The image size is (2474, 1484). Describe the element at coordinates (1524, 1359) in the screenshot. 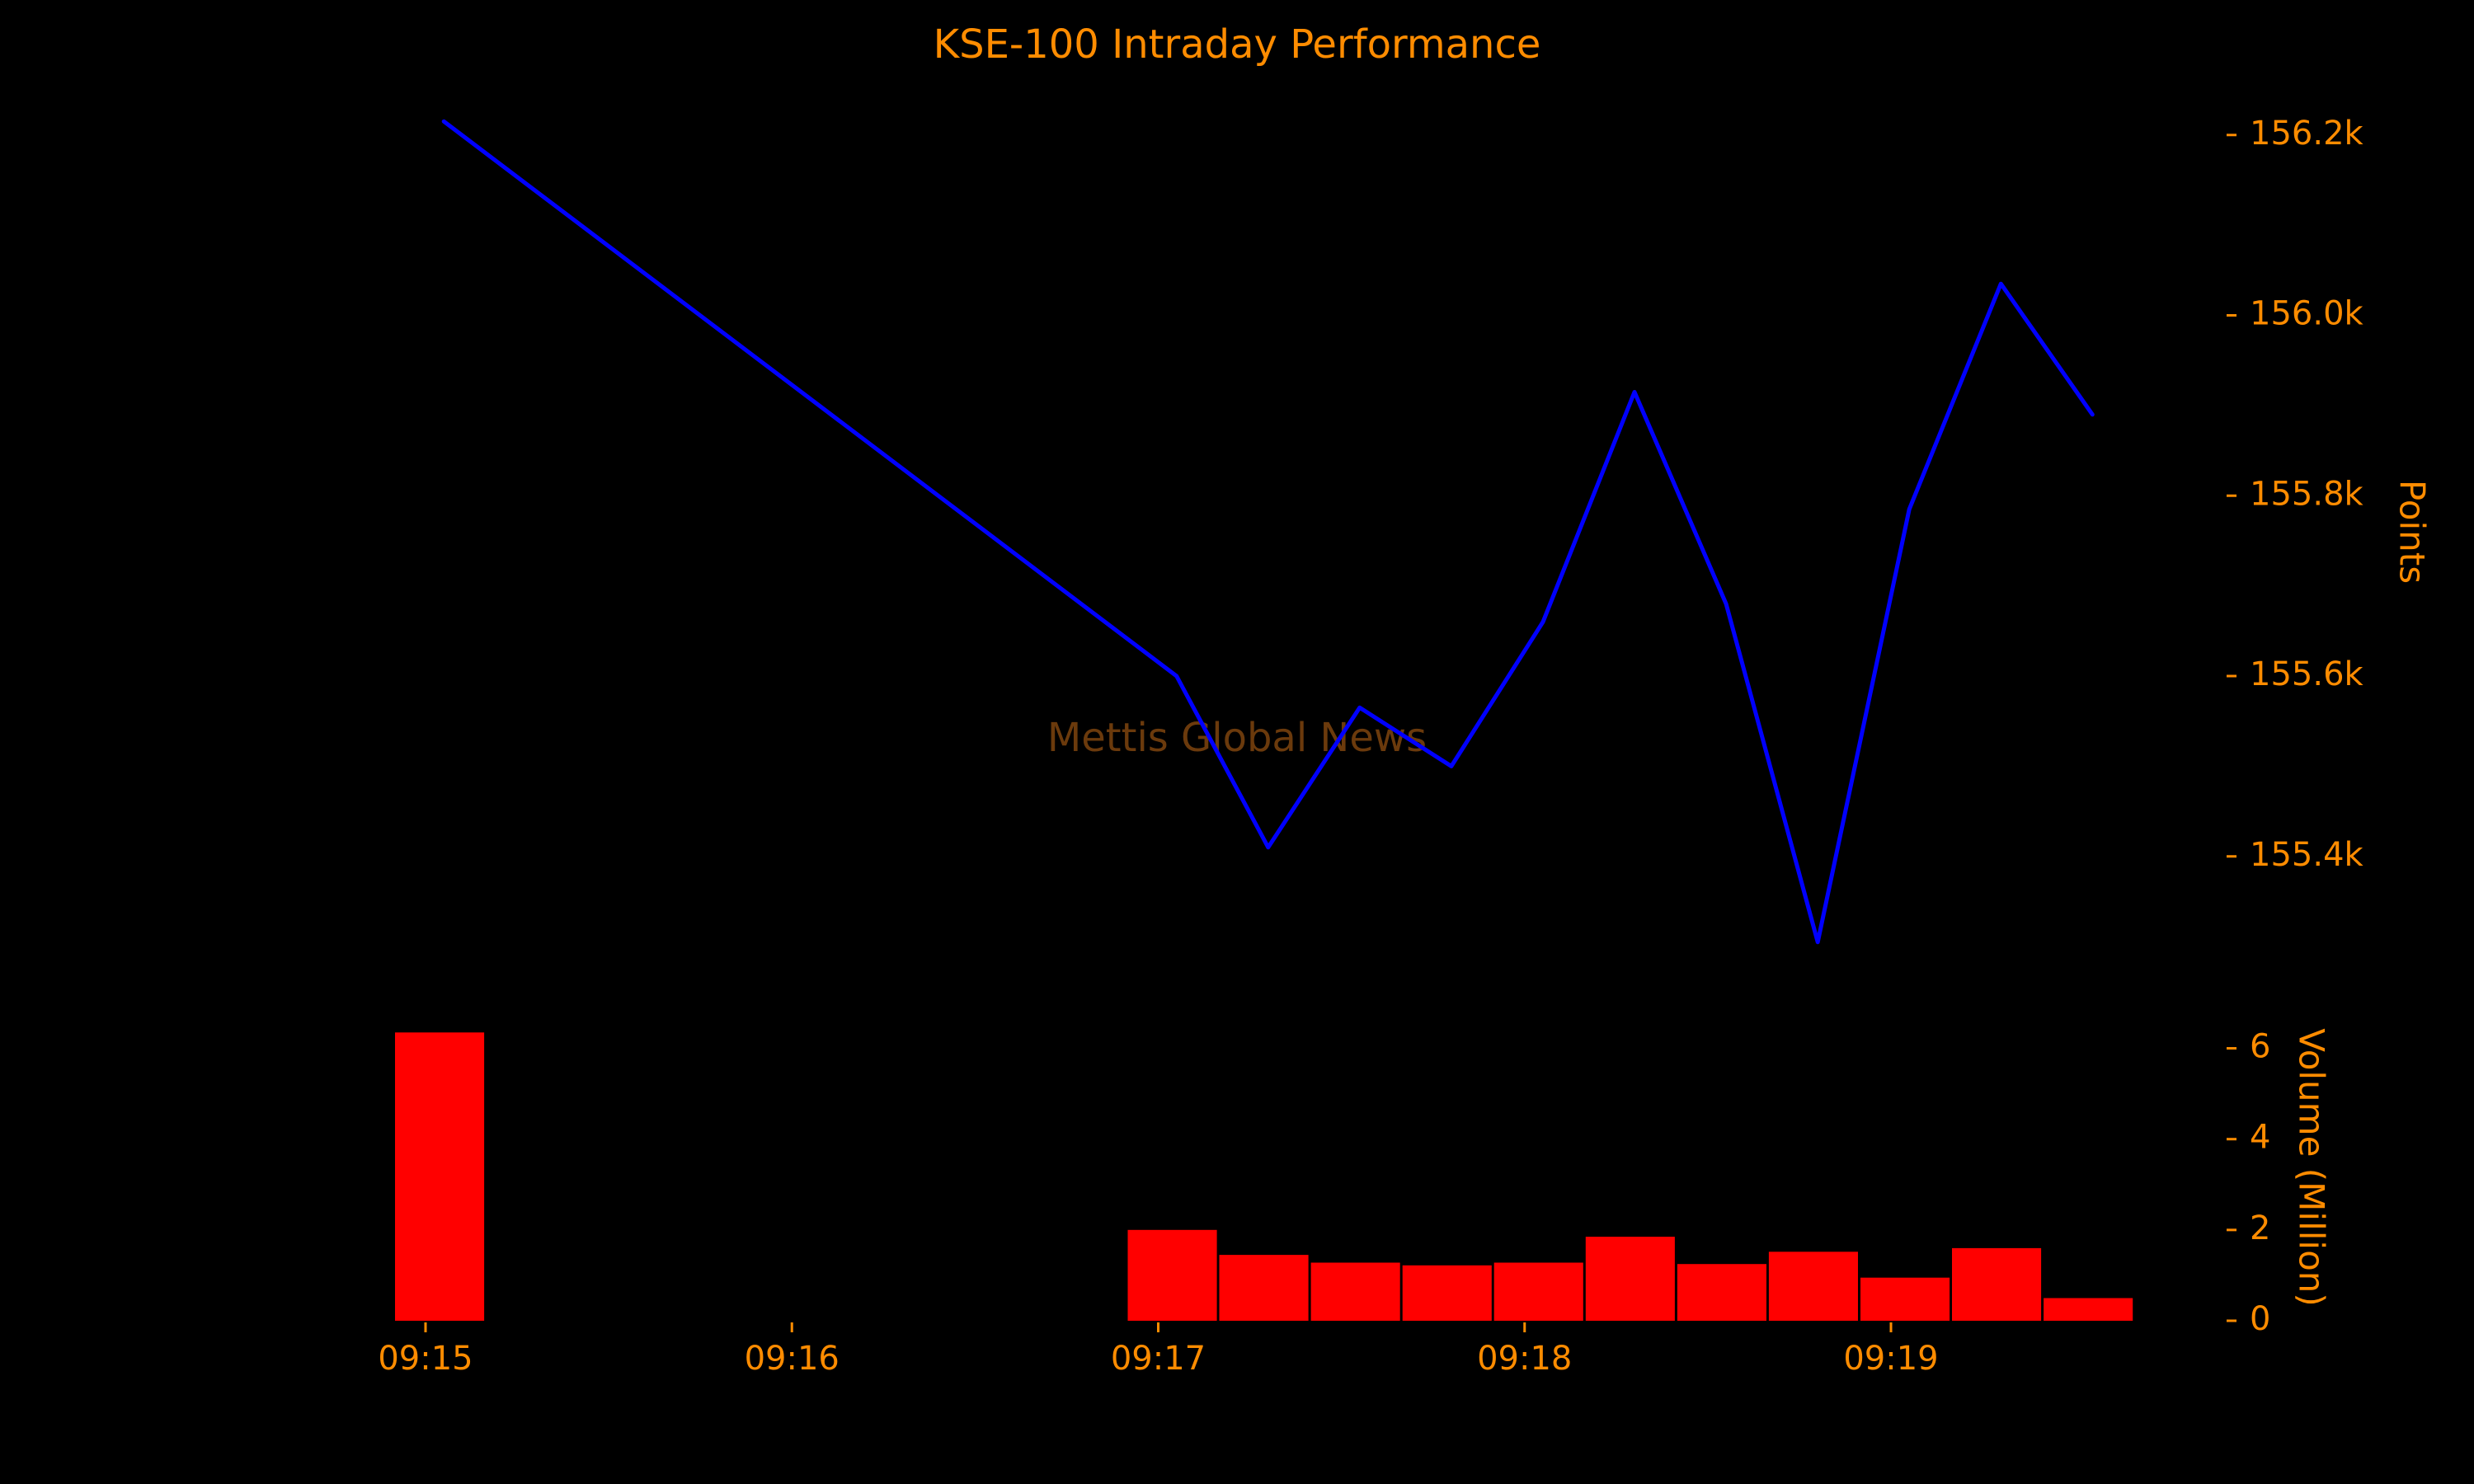

I see `time-x-tick-label: 09:18` at that location.